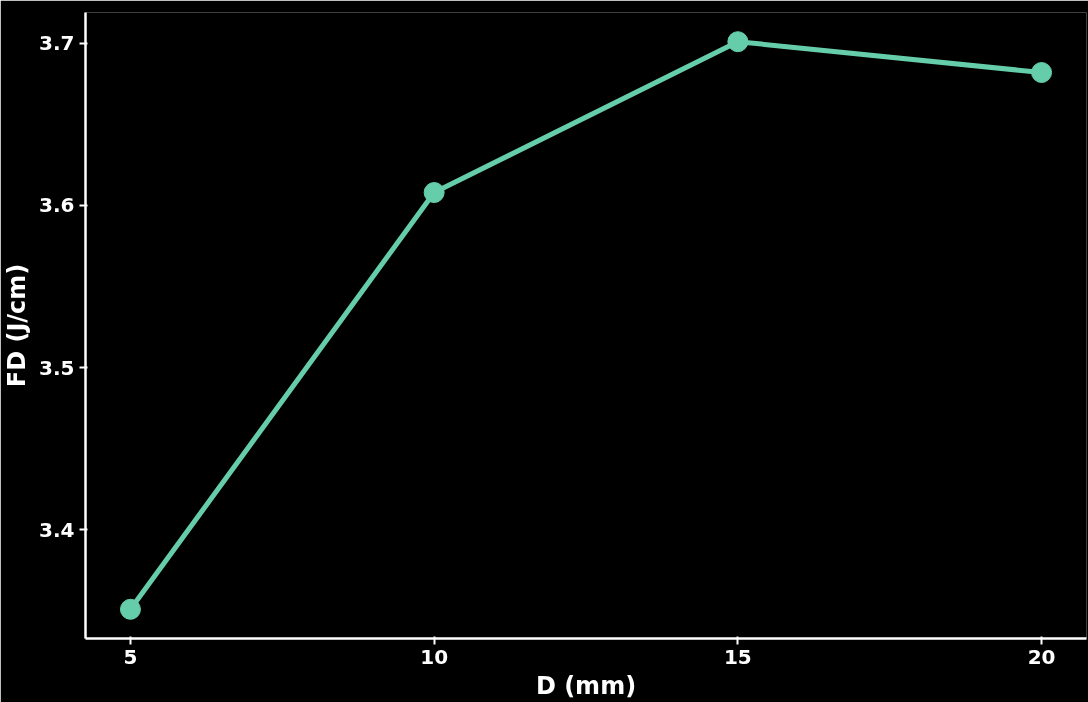  What do you see at coordinates (57, 529) in the screenshot?
I see `y-tick-label: 3.4` at bounding box center [57, 529].